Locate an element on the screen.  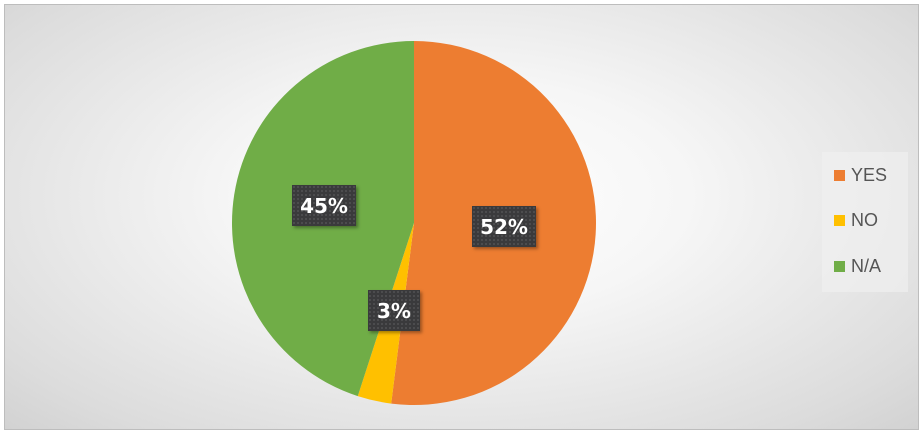
legend-item-yes: YES is located at coordinates (860, 175).